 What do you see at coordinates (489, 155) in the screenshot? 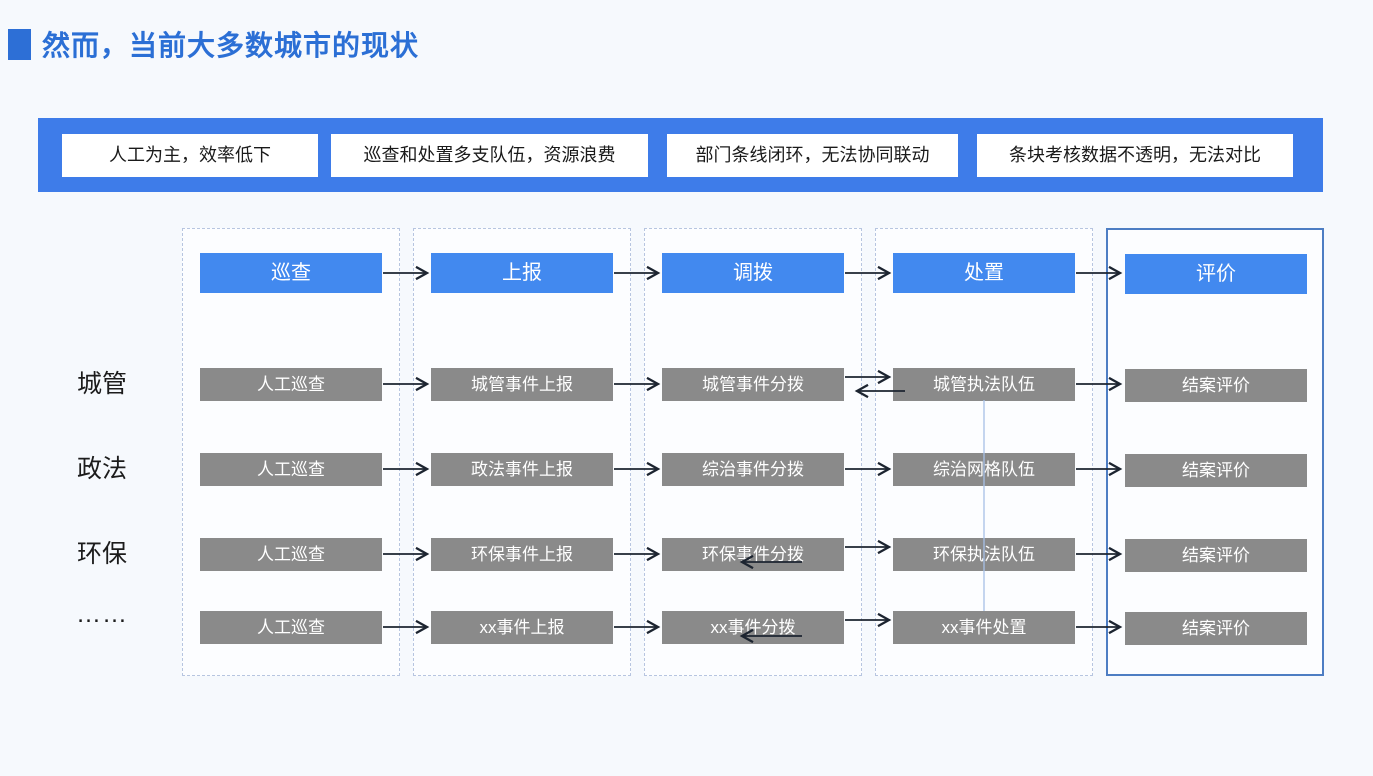
I see `problem-card: 巡查和处置多支队伍，资源浪费` at bounding box center [489, 155].